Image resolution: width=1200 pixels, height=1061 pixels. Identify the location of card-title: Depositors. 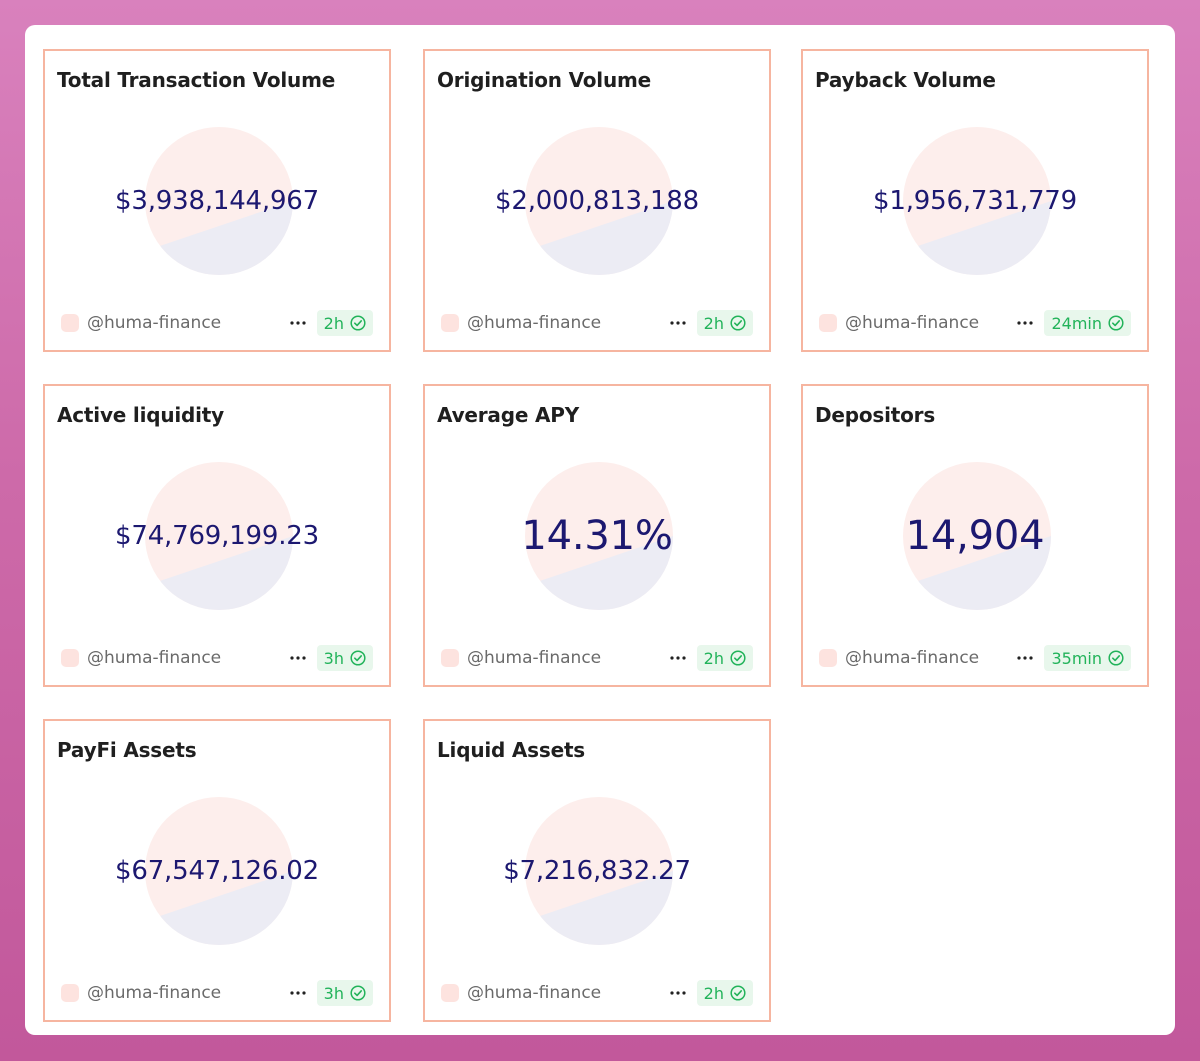
(875, 415).